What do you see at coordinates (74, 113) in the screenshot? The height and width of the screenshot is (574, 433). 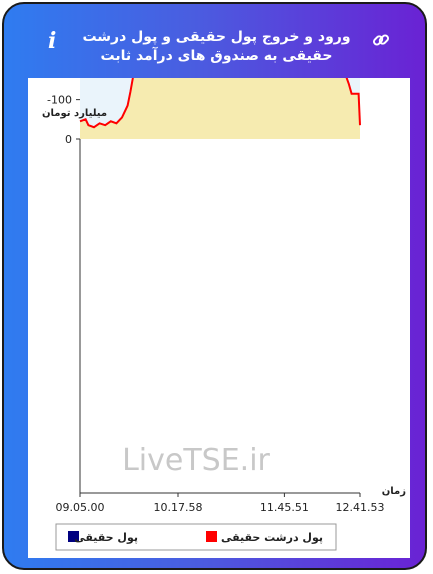 I see `y-axis-label: میلیارد تومان` at bounding box center [74, 113].